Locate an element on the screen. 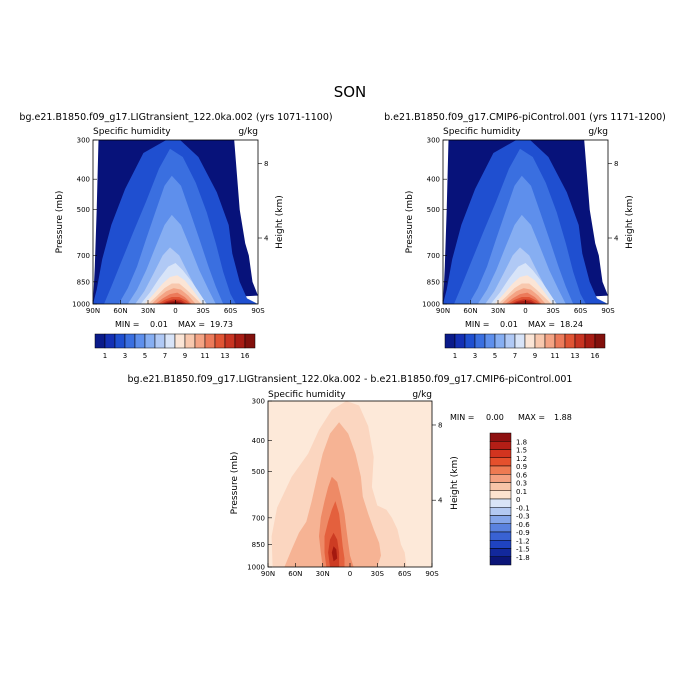  colorbar-tick-label: -0.6 is located at coordinates (523, 525).